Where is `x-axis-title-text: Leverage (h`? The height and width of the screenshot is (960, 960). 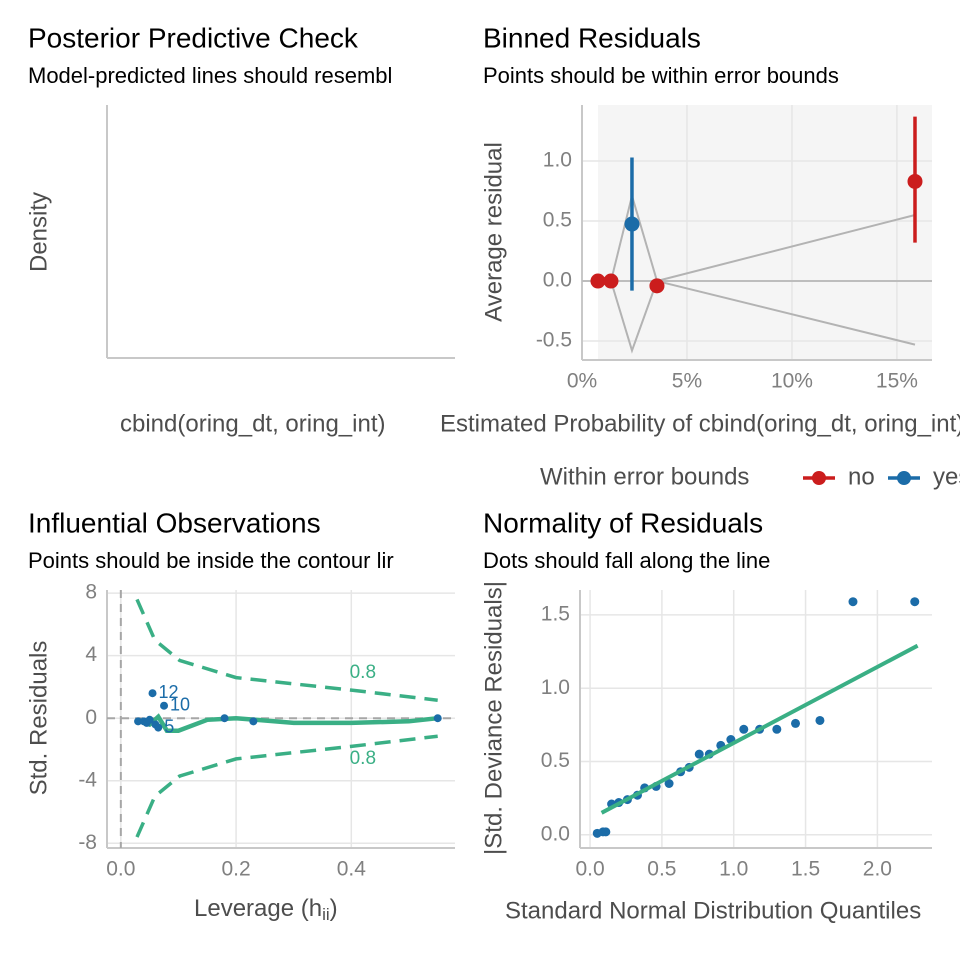
x-axis-title-text: Leverage (h is located at coordinates (258, 908).